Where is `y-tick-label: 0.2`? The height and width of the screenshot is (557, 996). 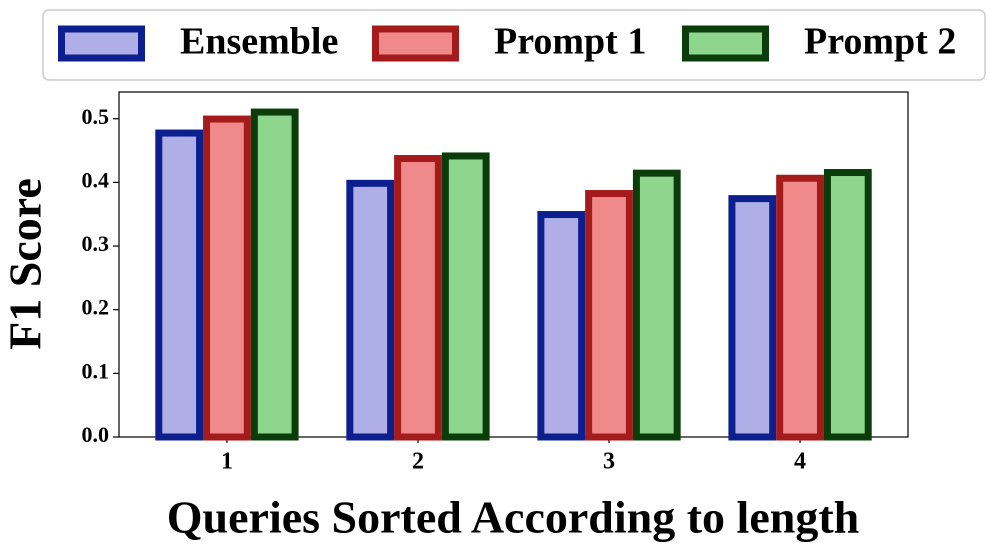
y-tick-label: 0.2 is located at coordinates (96, 307).